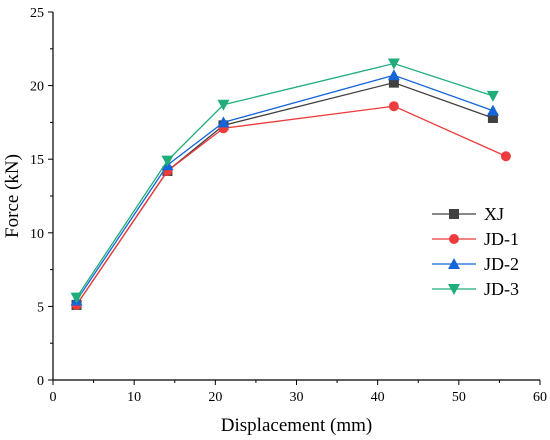 The image size is (550, 440). I want to click on legend-item-jd-2: JD-2, so click(475, 264).